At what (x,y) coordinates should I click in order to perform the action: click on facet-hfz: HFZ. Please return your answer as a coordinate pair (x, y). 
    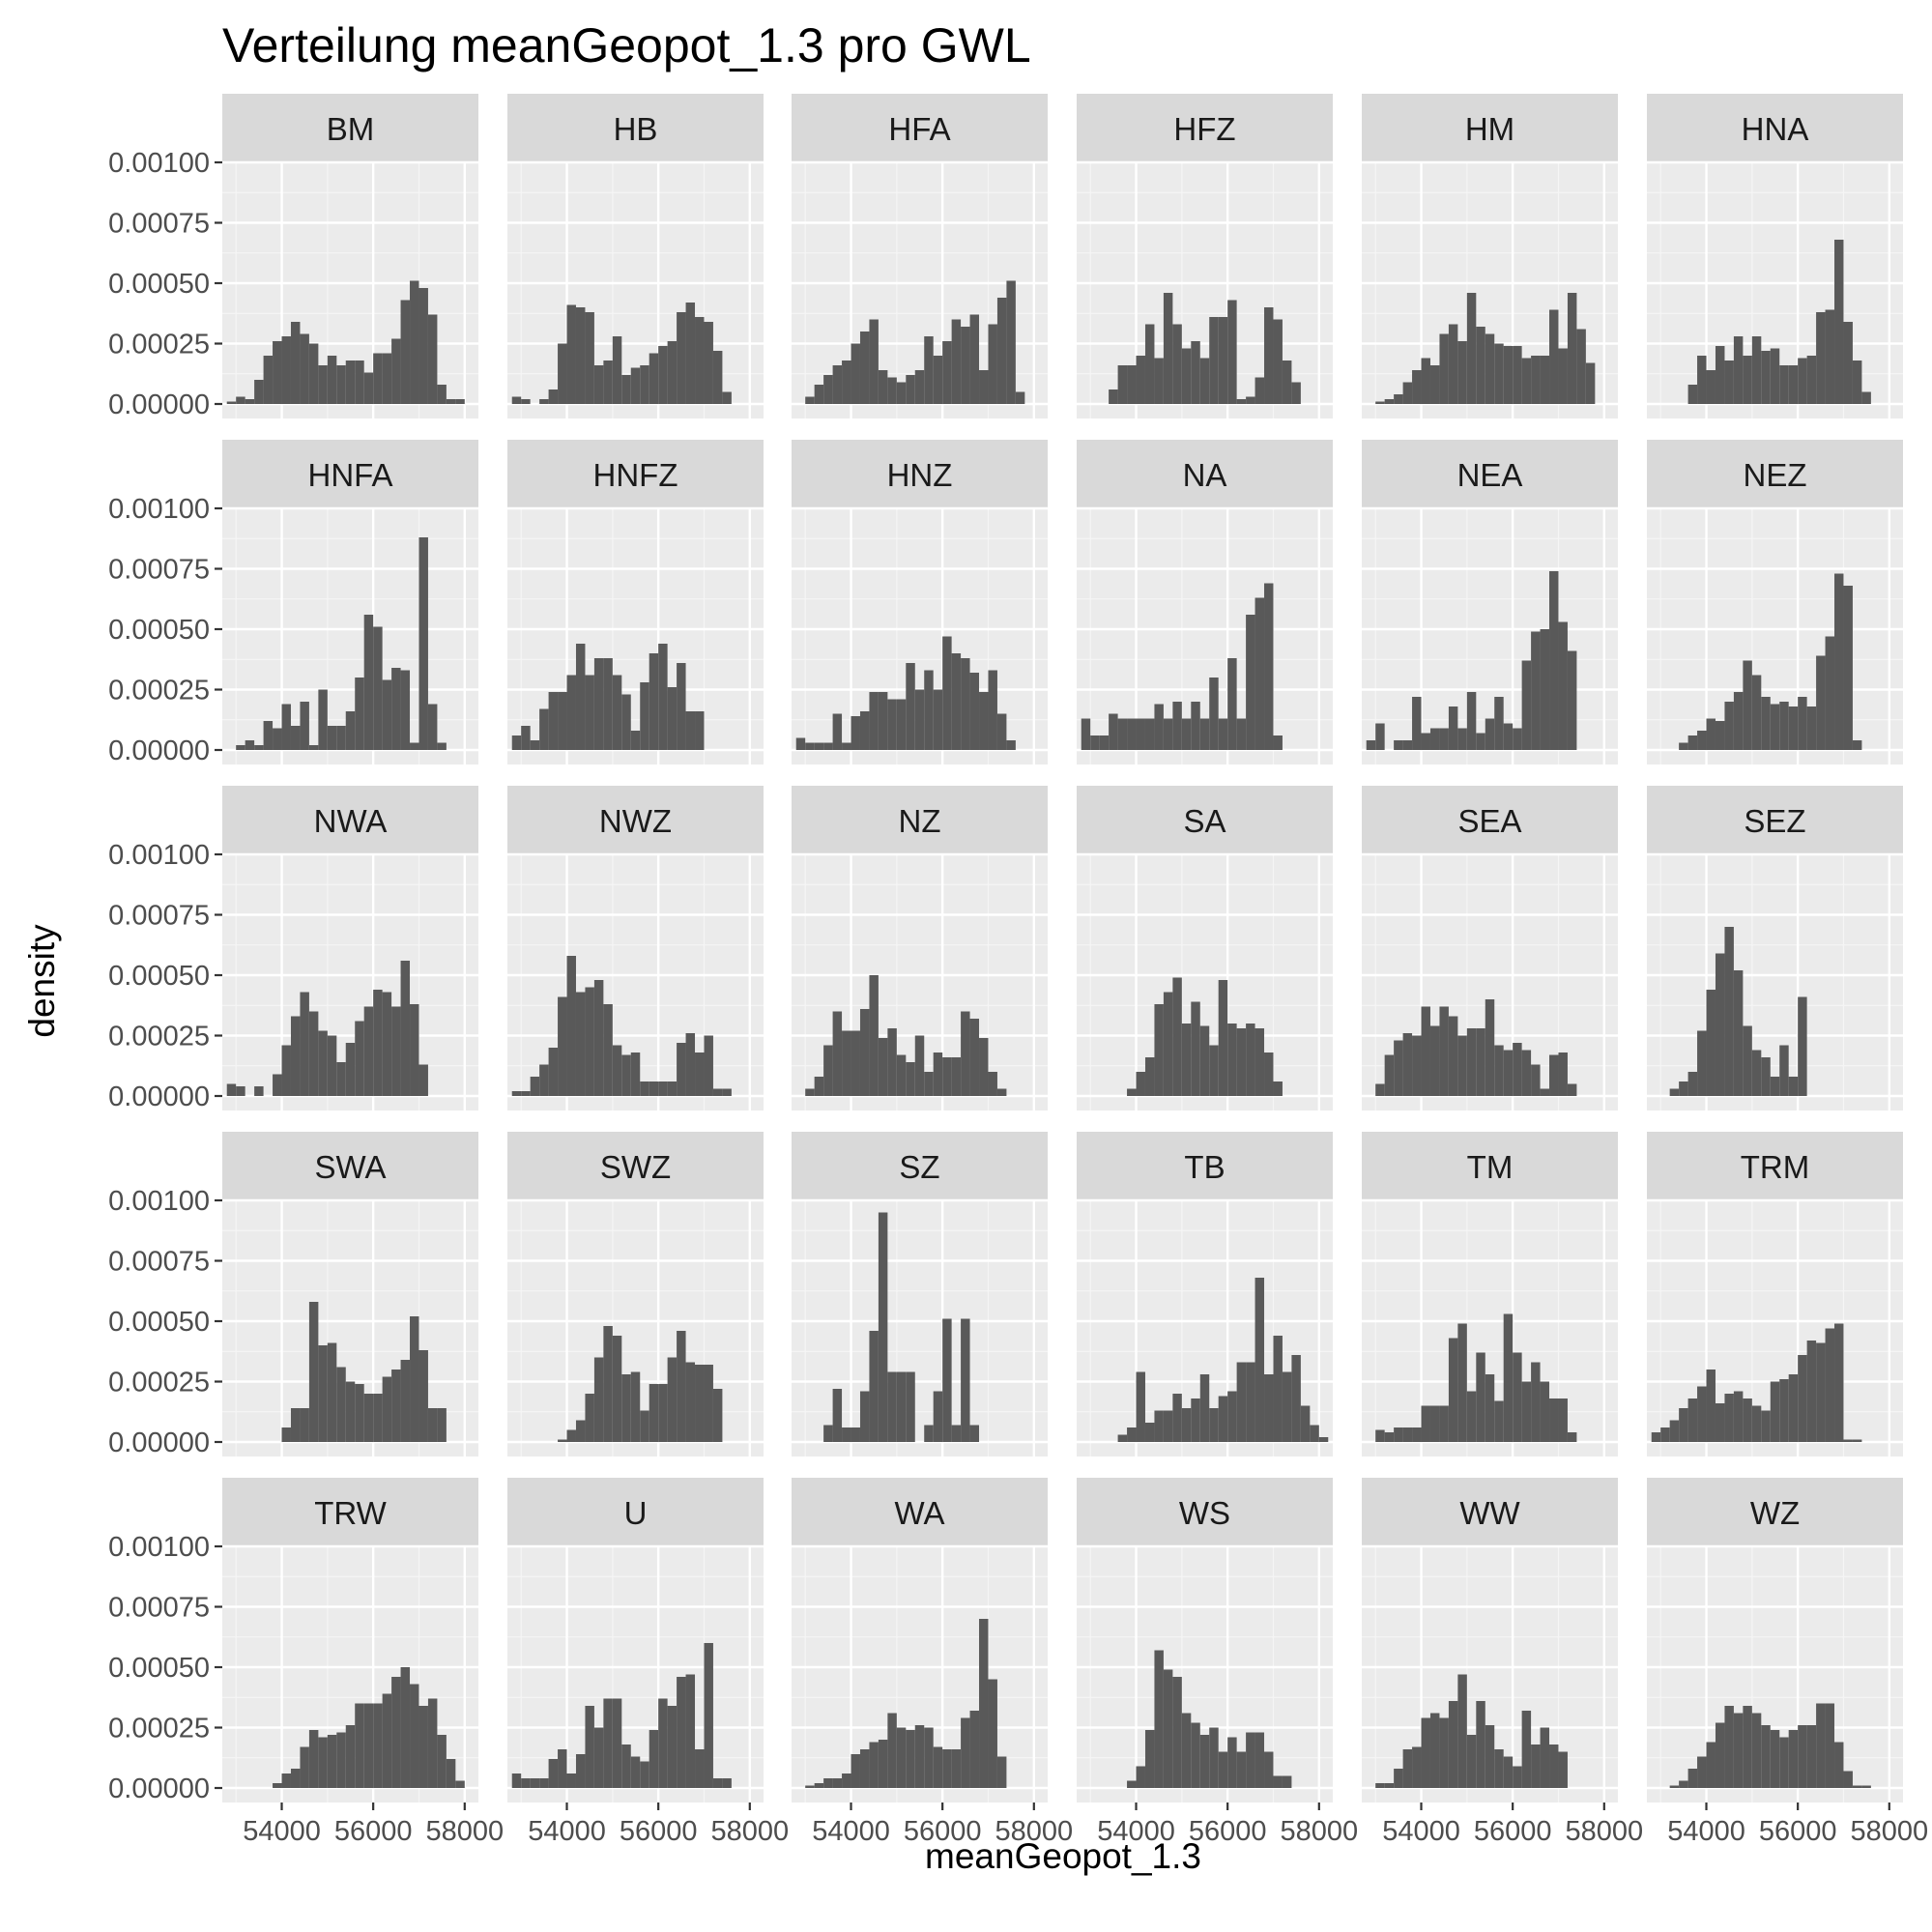
    Looking at the image, I should click on (1205, 256).